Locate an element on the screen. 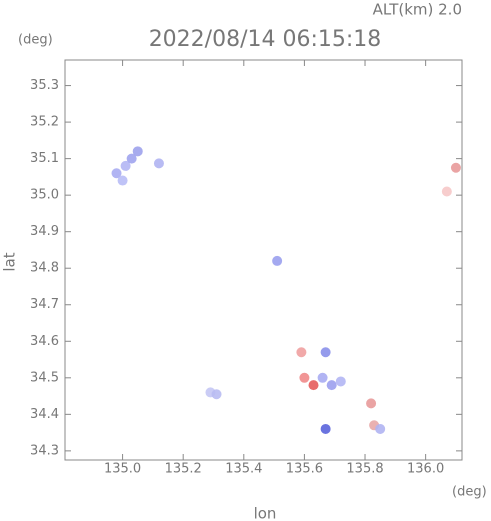  y-tick-label: 35.2 is located at coordinates (44, 122).